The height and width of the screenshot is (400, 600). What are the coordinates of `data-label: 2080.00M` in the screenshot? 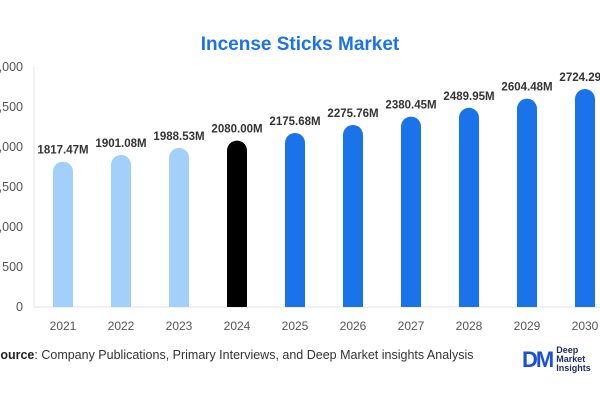 It's located at (236, 130).